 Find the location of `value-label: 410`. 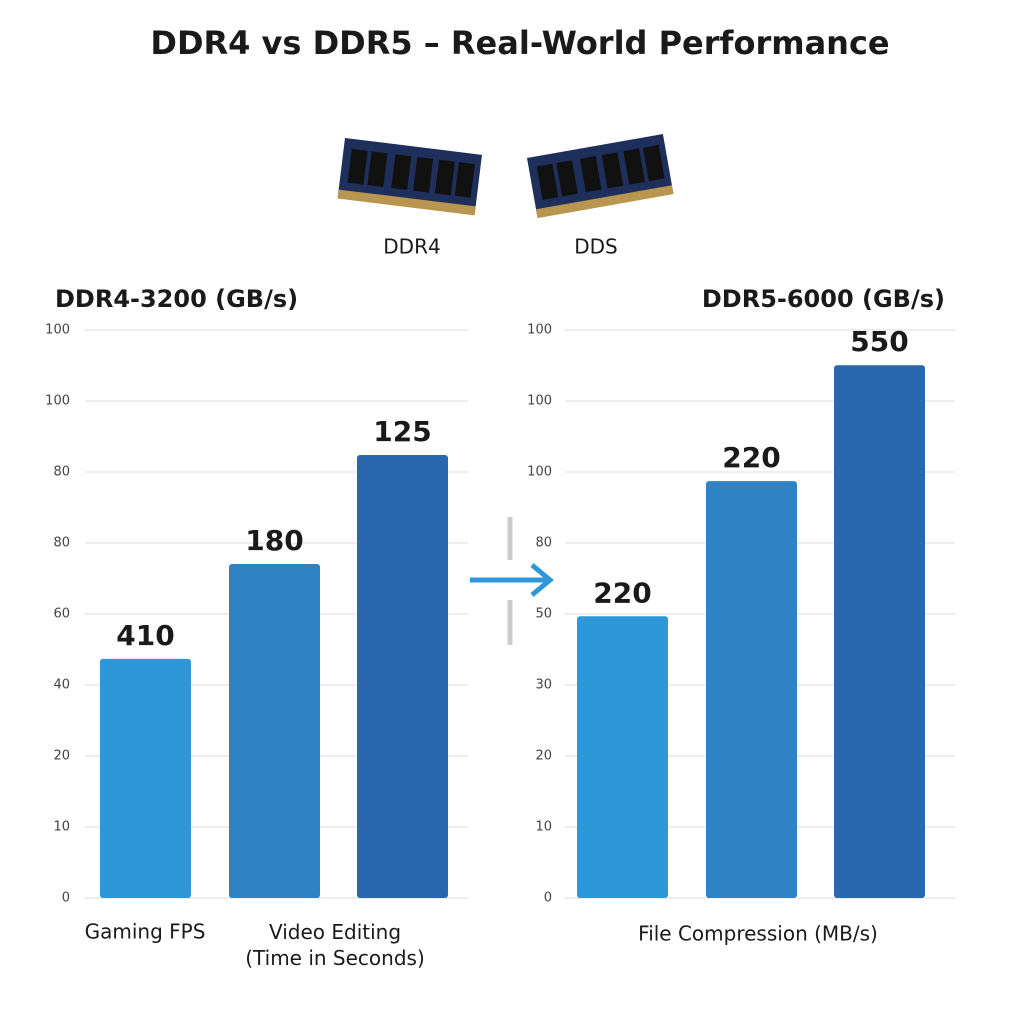

value-label: 410 is located at coordinates (145, 635).